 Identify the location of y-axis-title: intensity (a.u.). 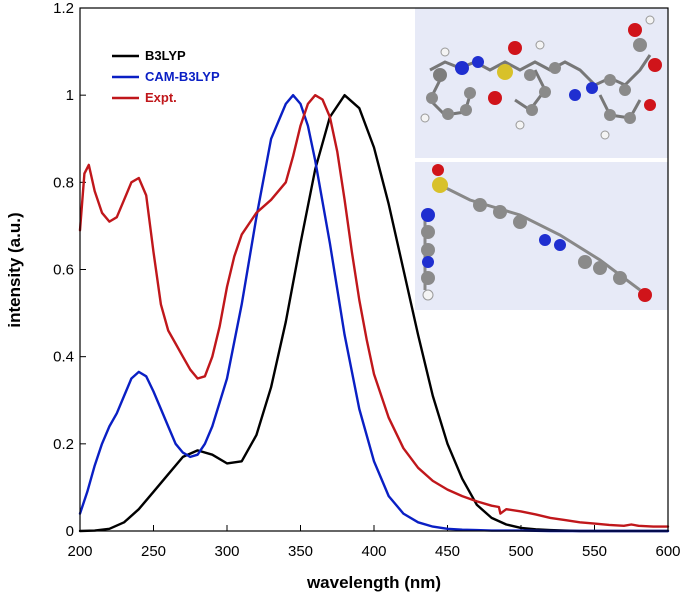
(14, 269).